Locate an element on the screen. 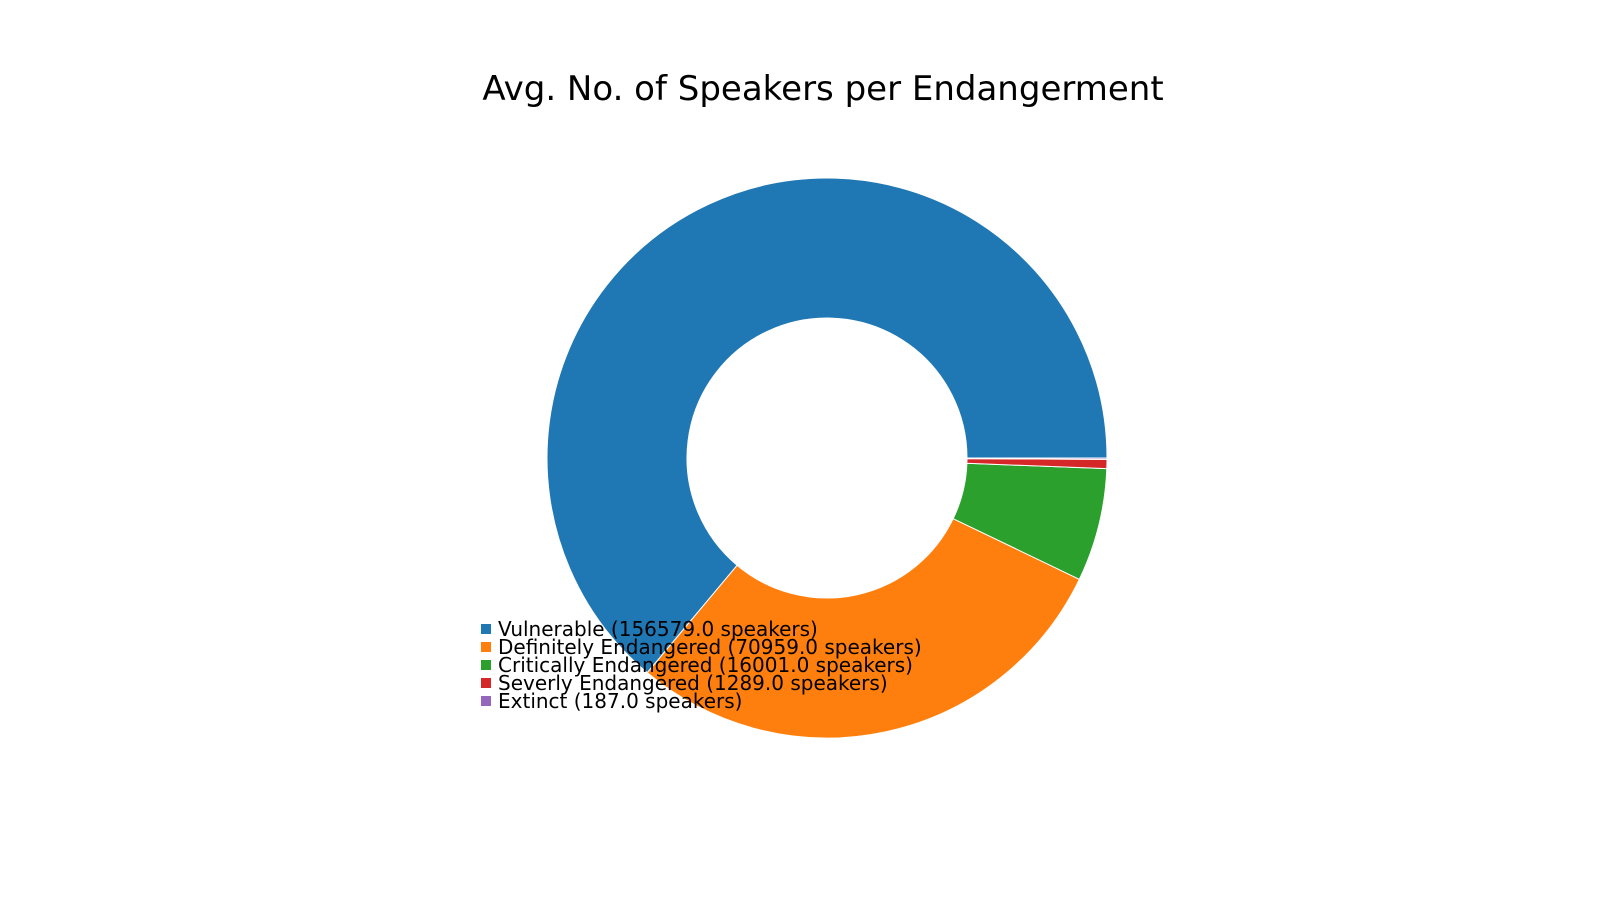 This screenshot has height=900, width=1600. slice-definitely-endangered is located at coordinates (863, 628).